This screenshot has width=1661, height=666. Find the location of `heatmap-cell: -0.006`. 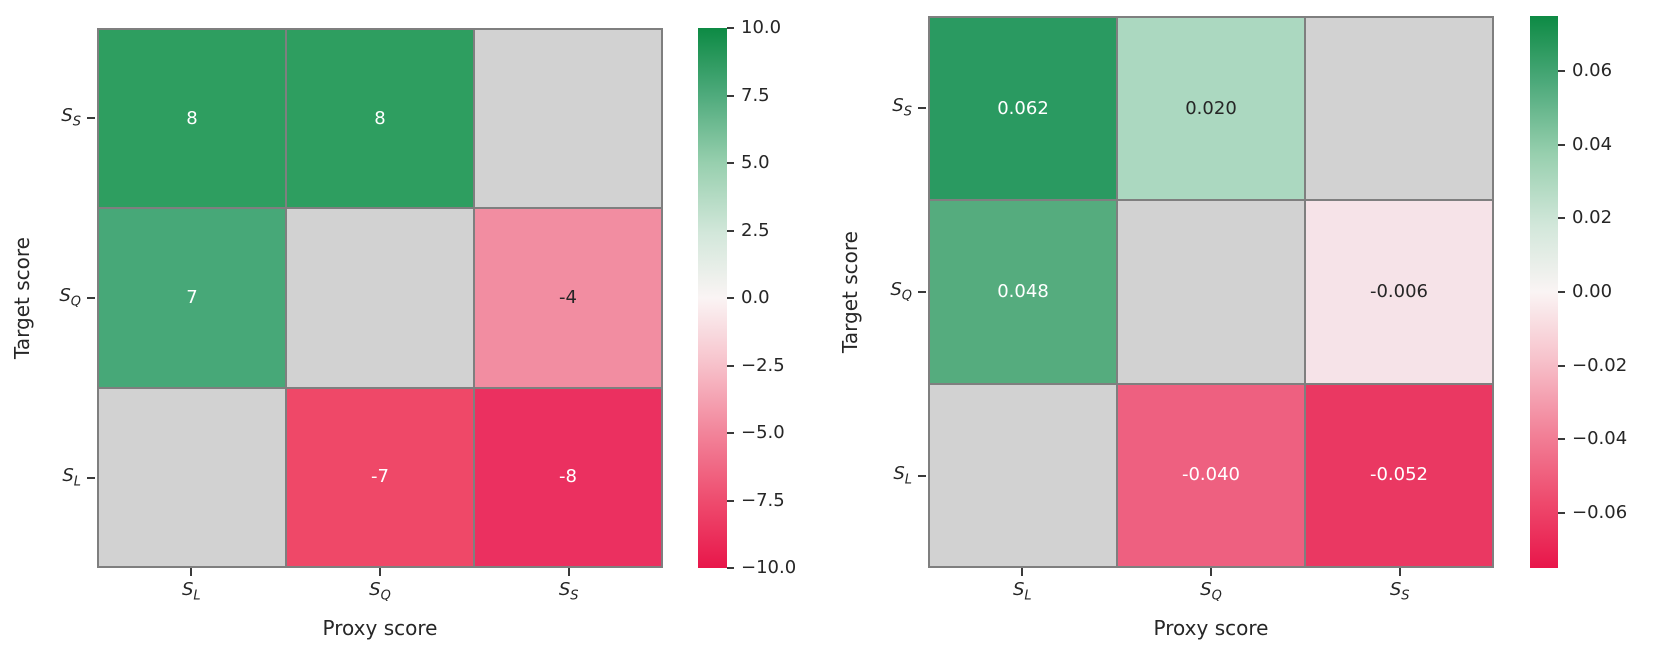

heatmap-cell: -0.006 is located at coordinates (1399, 292).